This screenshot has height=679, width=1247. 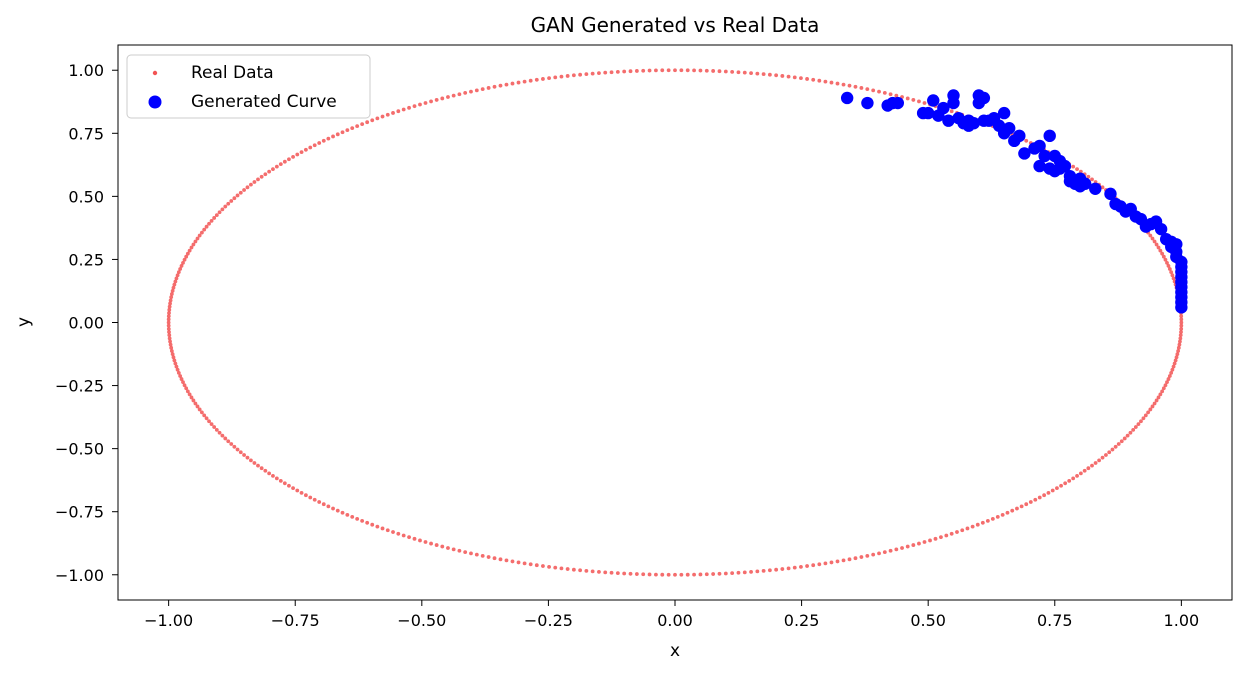 What do you see at coordinates (1014, 201) in the screenshot?
I see `generated-curve-series` at bounding box center [1014, 201].